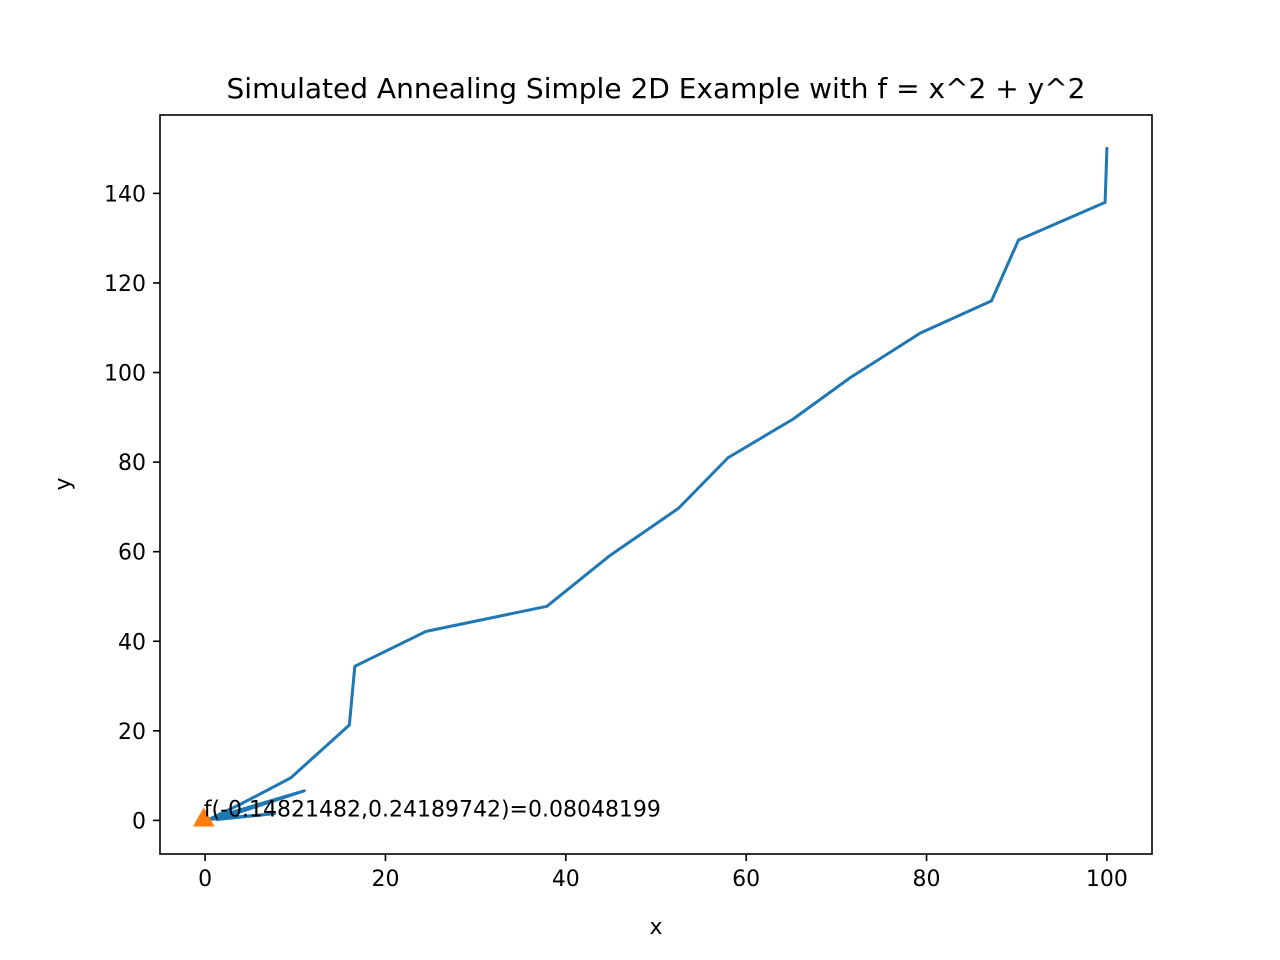 The image size is (1280, 960). I want to click on annotation-label: f(-0.14821482,0.24189742)=0.08048199, so click(432, 809).